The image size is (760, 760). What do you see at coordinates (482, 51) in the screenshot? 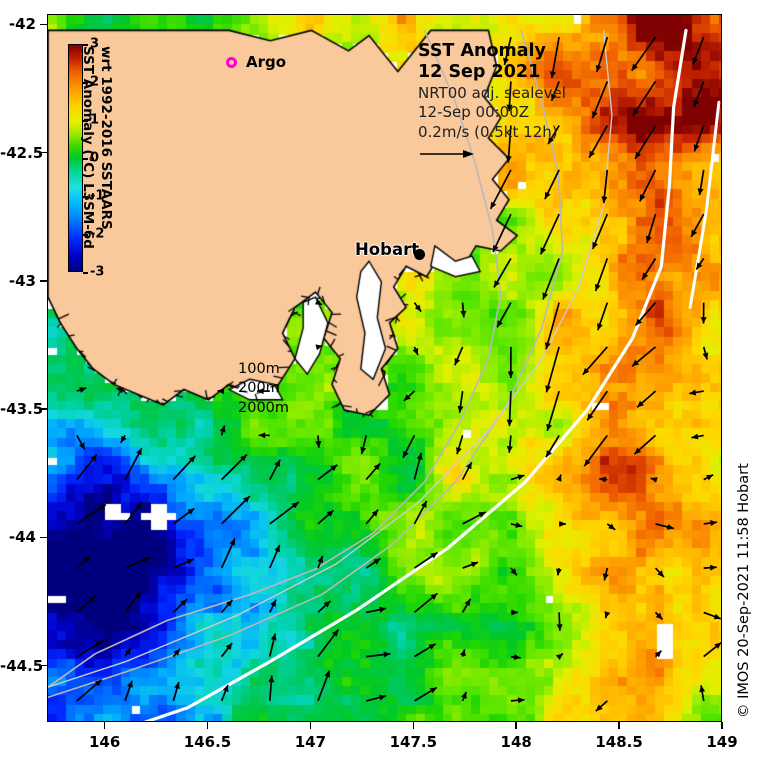
I see `title-line-1: SST Anomaly` at bounding box center [482, 51].